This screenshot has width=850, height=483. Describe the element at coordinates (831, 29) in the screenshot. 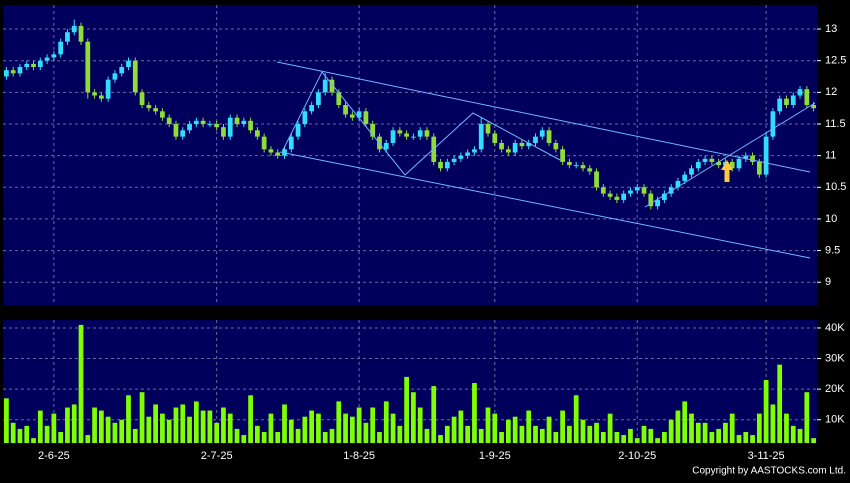

I see `y-tick-label: 13` at that location.